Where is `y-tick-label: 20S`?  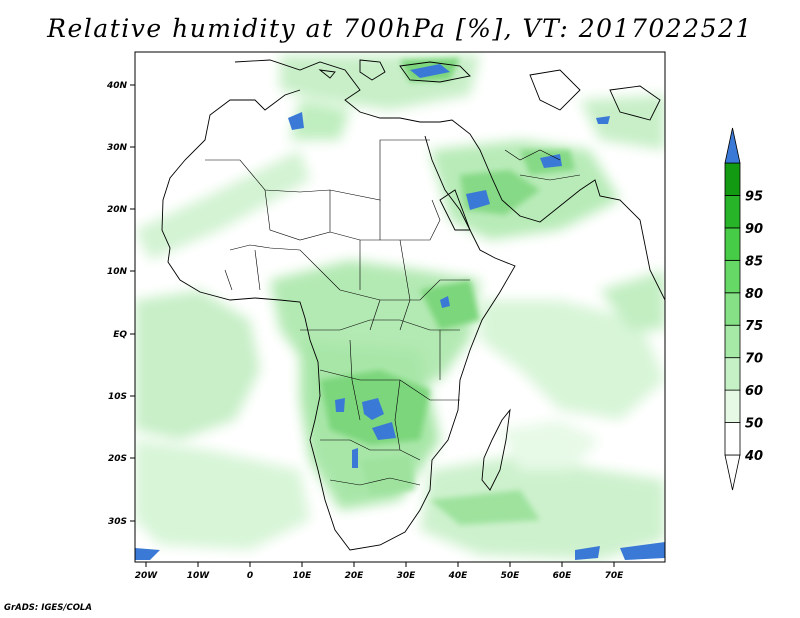
y-tick-label: 20S is located at coordinates (117, 459).